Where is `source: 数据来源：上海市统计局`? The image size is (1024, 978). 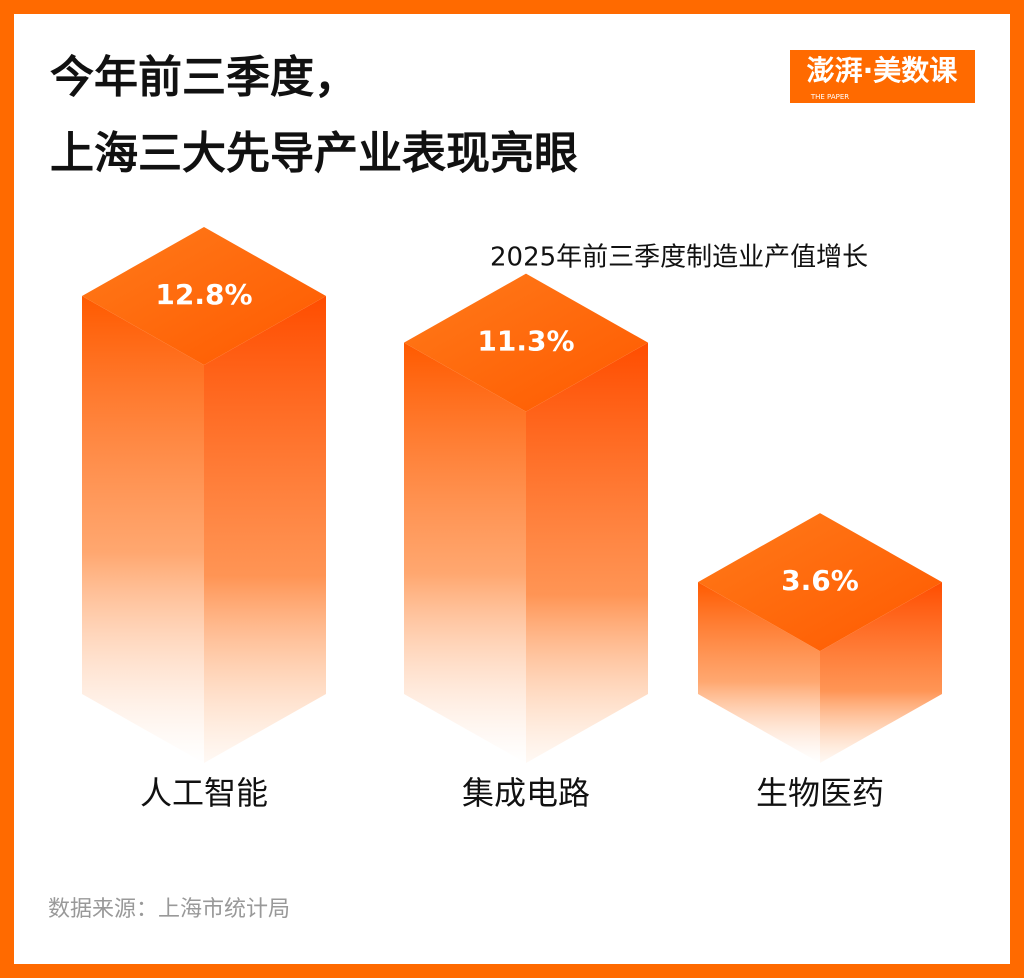 source: 数据来源：上海市统计局 is located at coordinates (169, 909).